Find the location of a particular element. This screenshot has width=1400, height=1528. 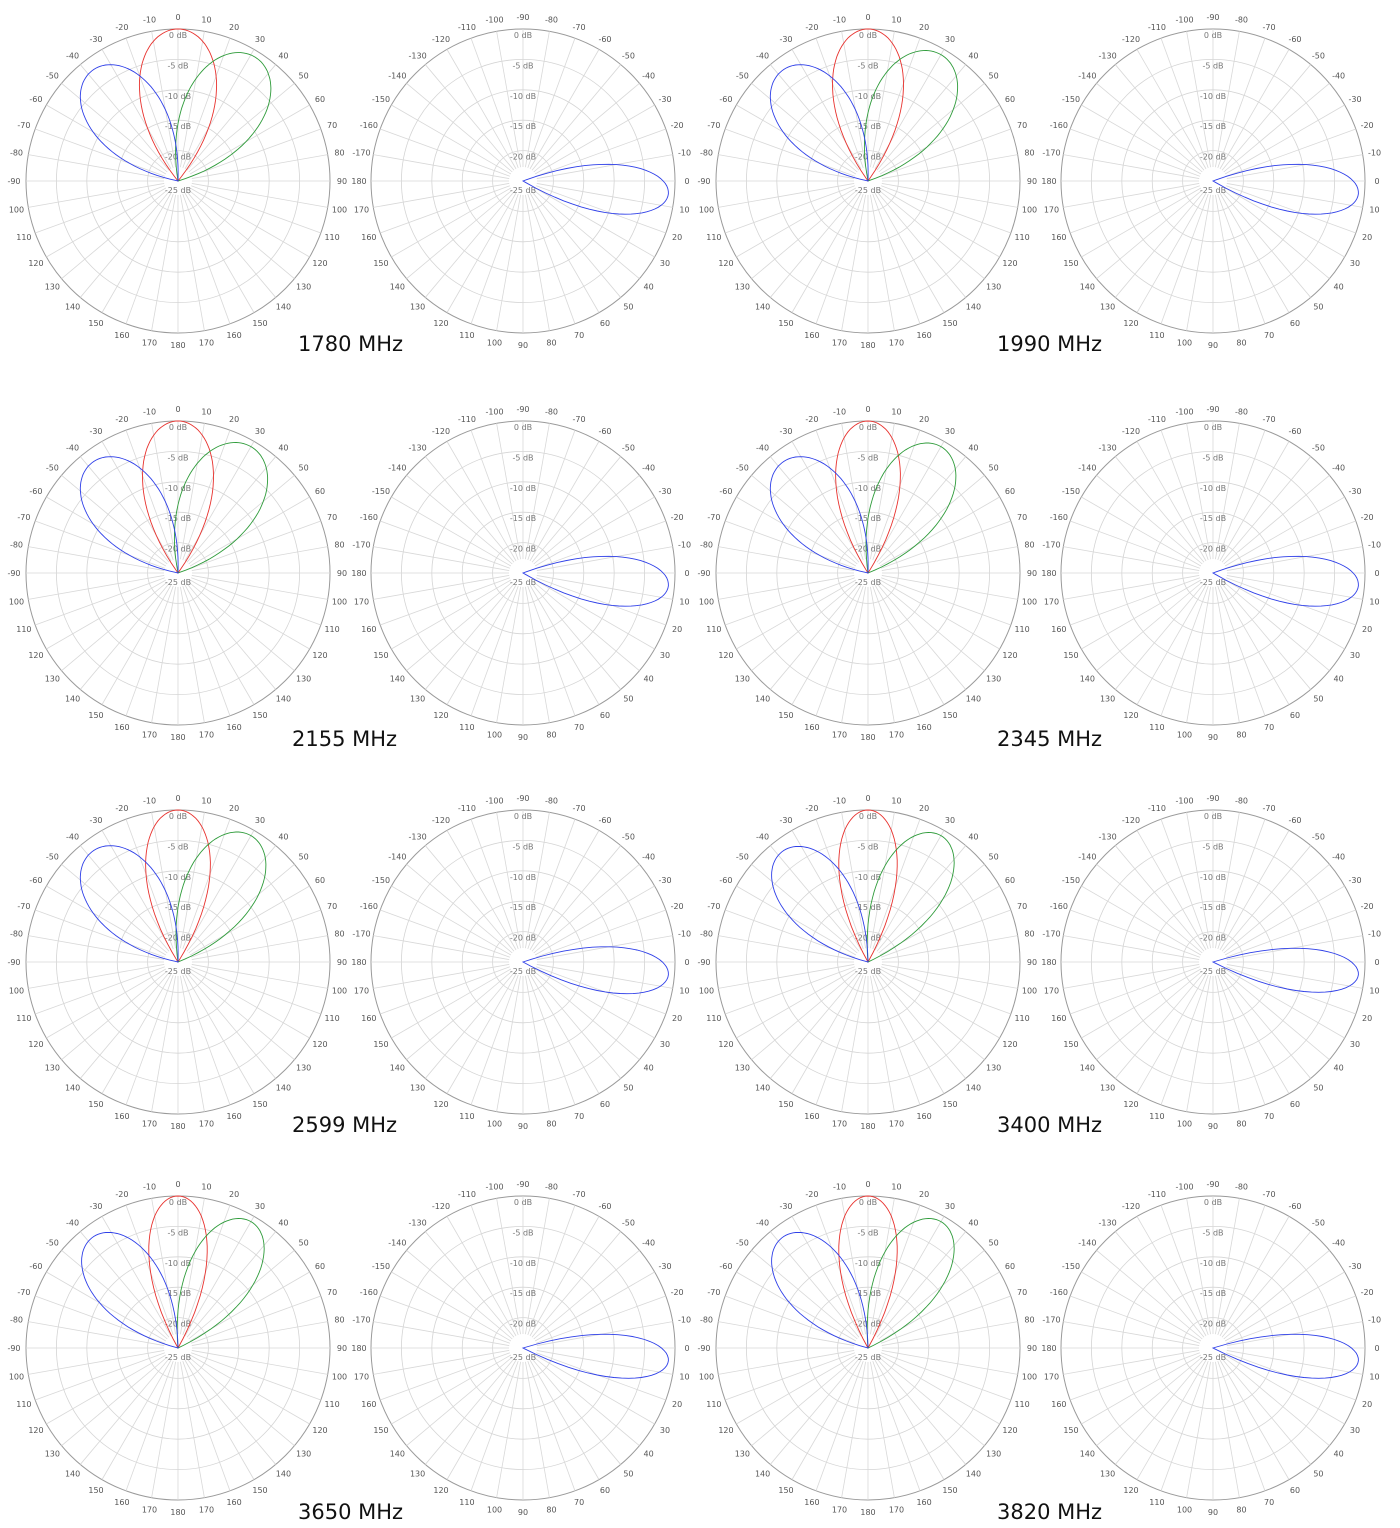

db-ring-label: -25 dB is located at coordinates (523, 1357).